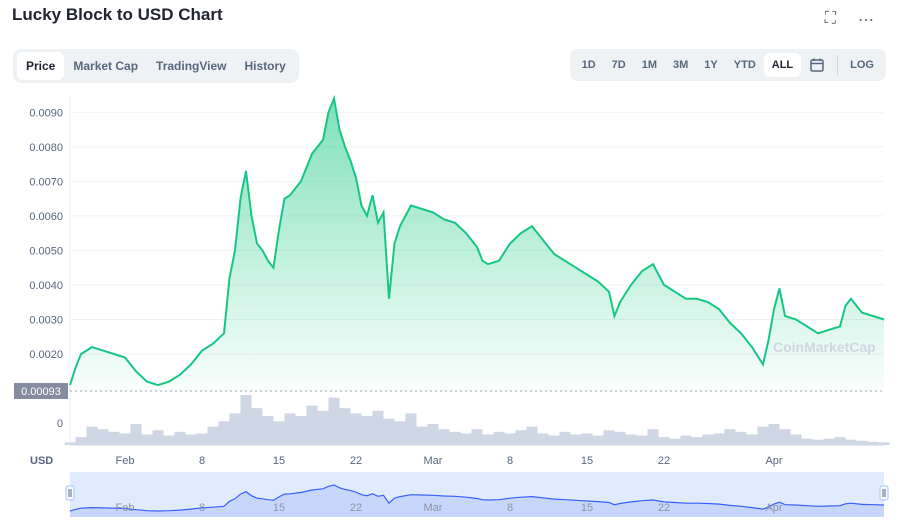 This screenshot has height=524, width=900. What do you see at coordinates (41, 461) in the screenshot?
I see `currency-label: USD` at bounding box center [41, 461].